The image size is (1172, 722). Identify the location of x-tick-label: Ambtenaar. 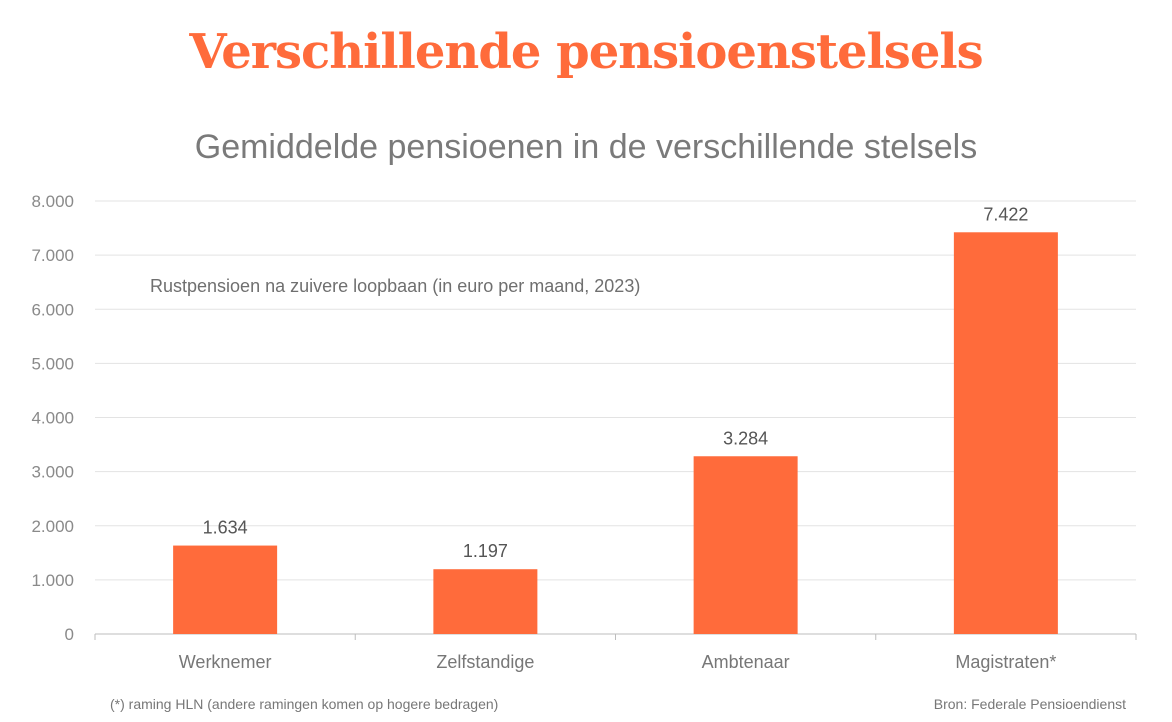
(746, 662).